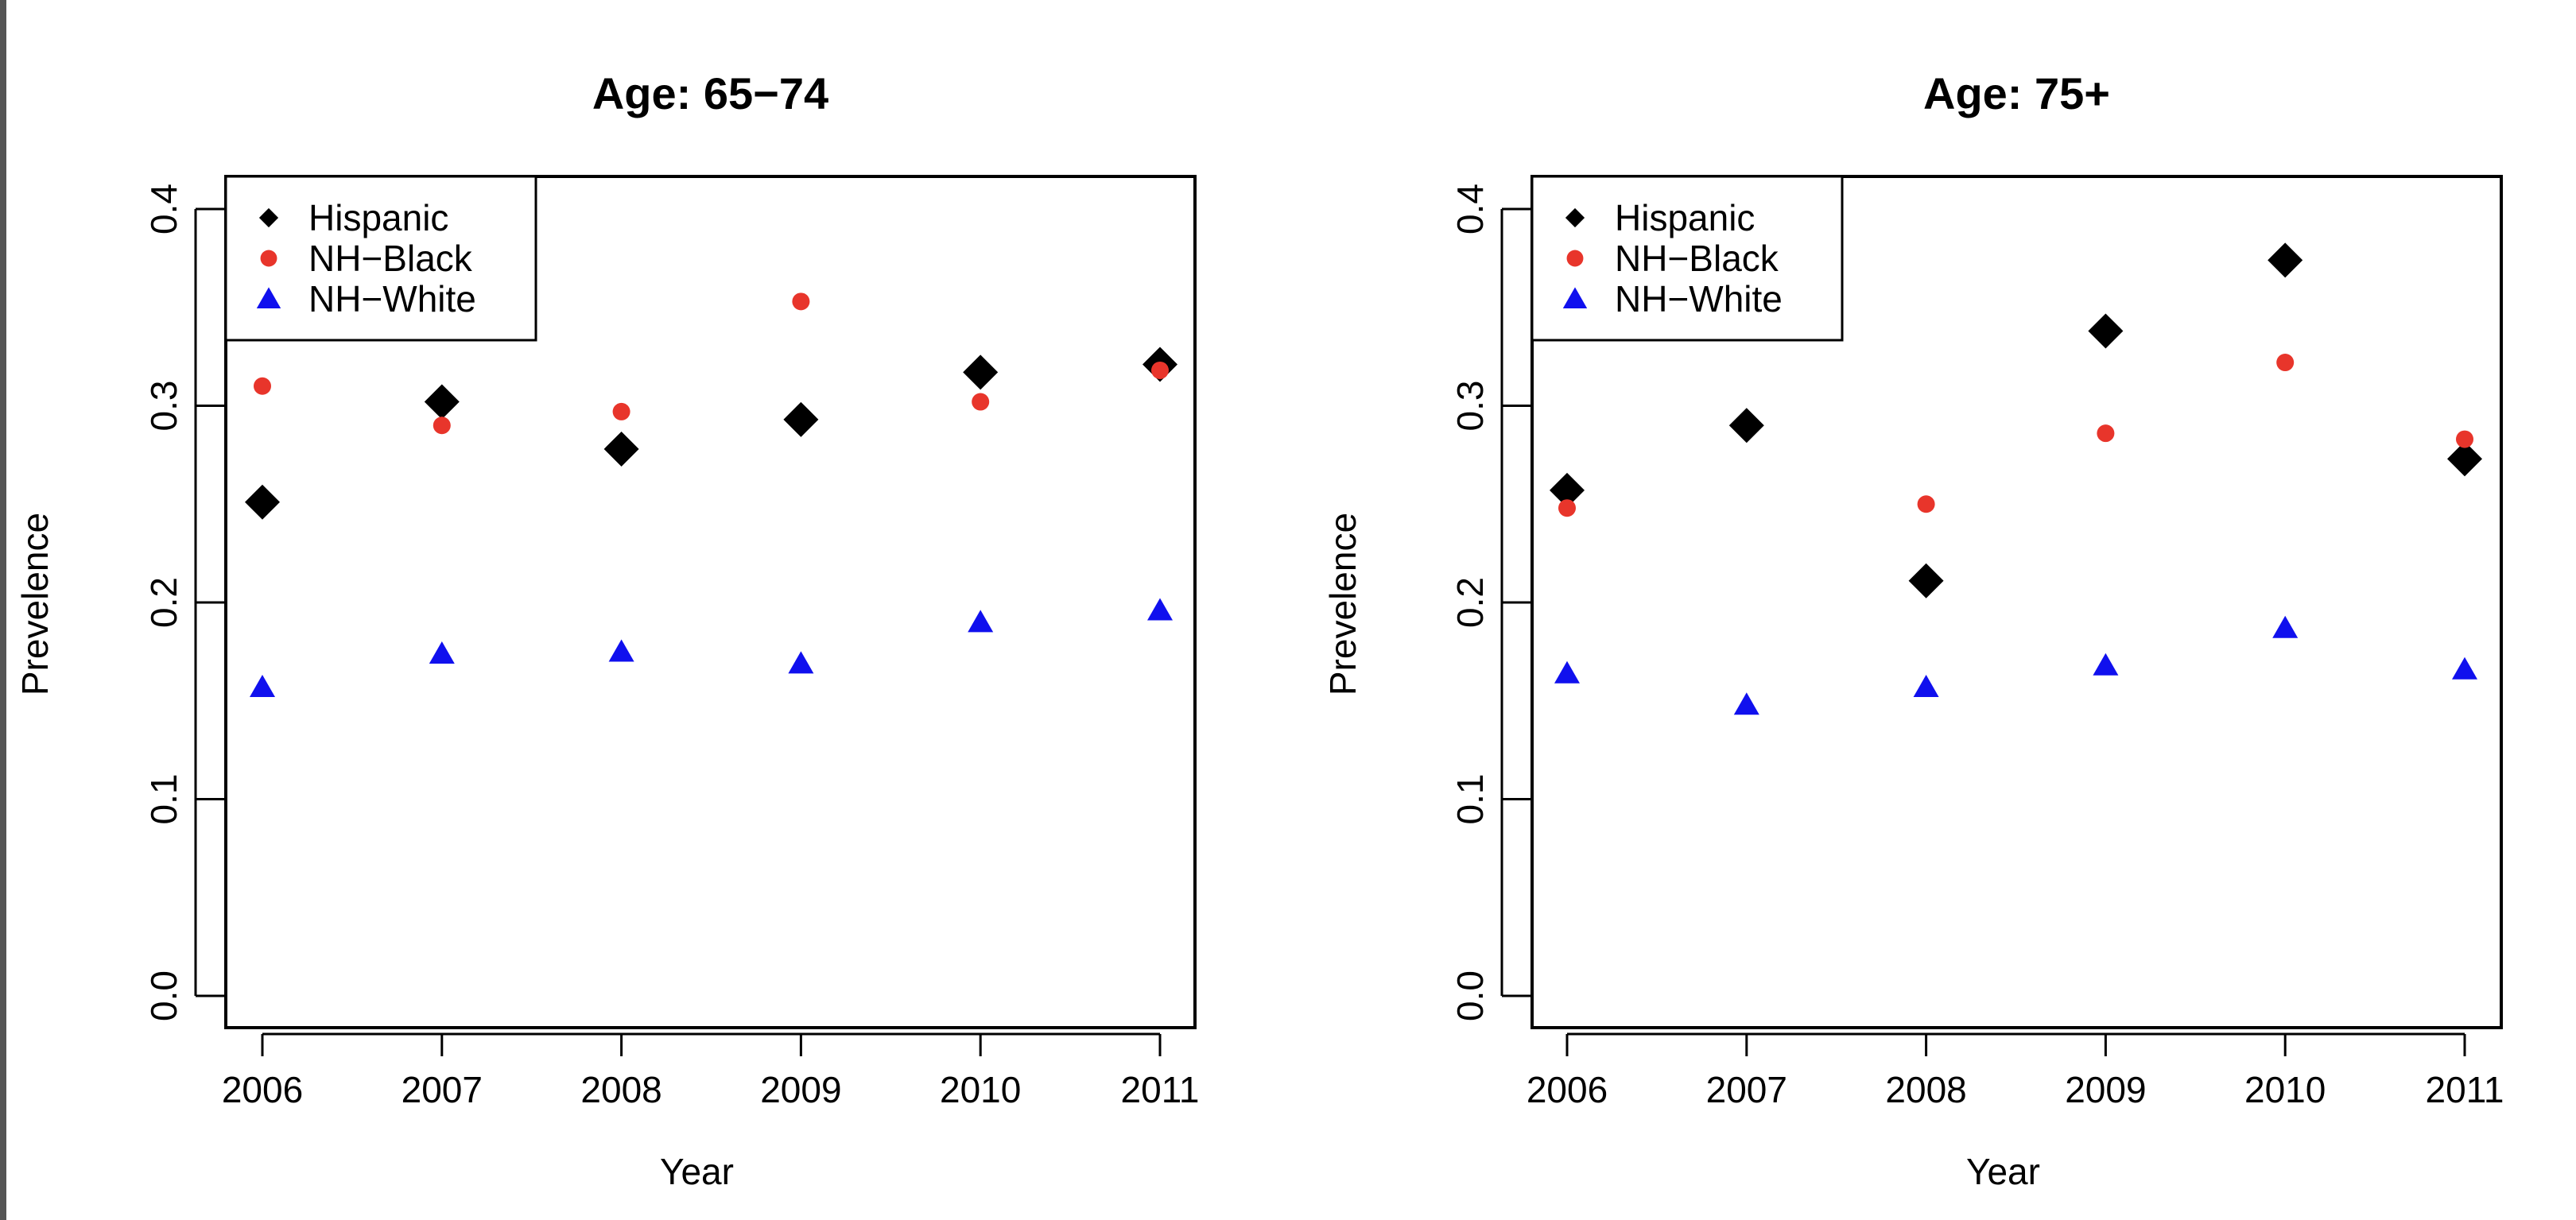 The width and height of the screenshot is (2576, 1220). What do you see at coordinates (3, 610) in the screenshot?
I see `window-edge` at bounding box center [3, 610].